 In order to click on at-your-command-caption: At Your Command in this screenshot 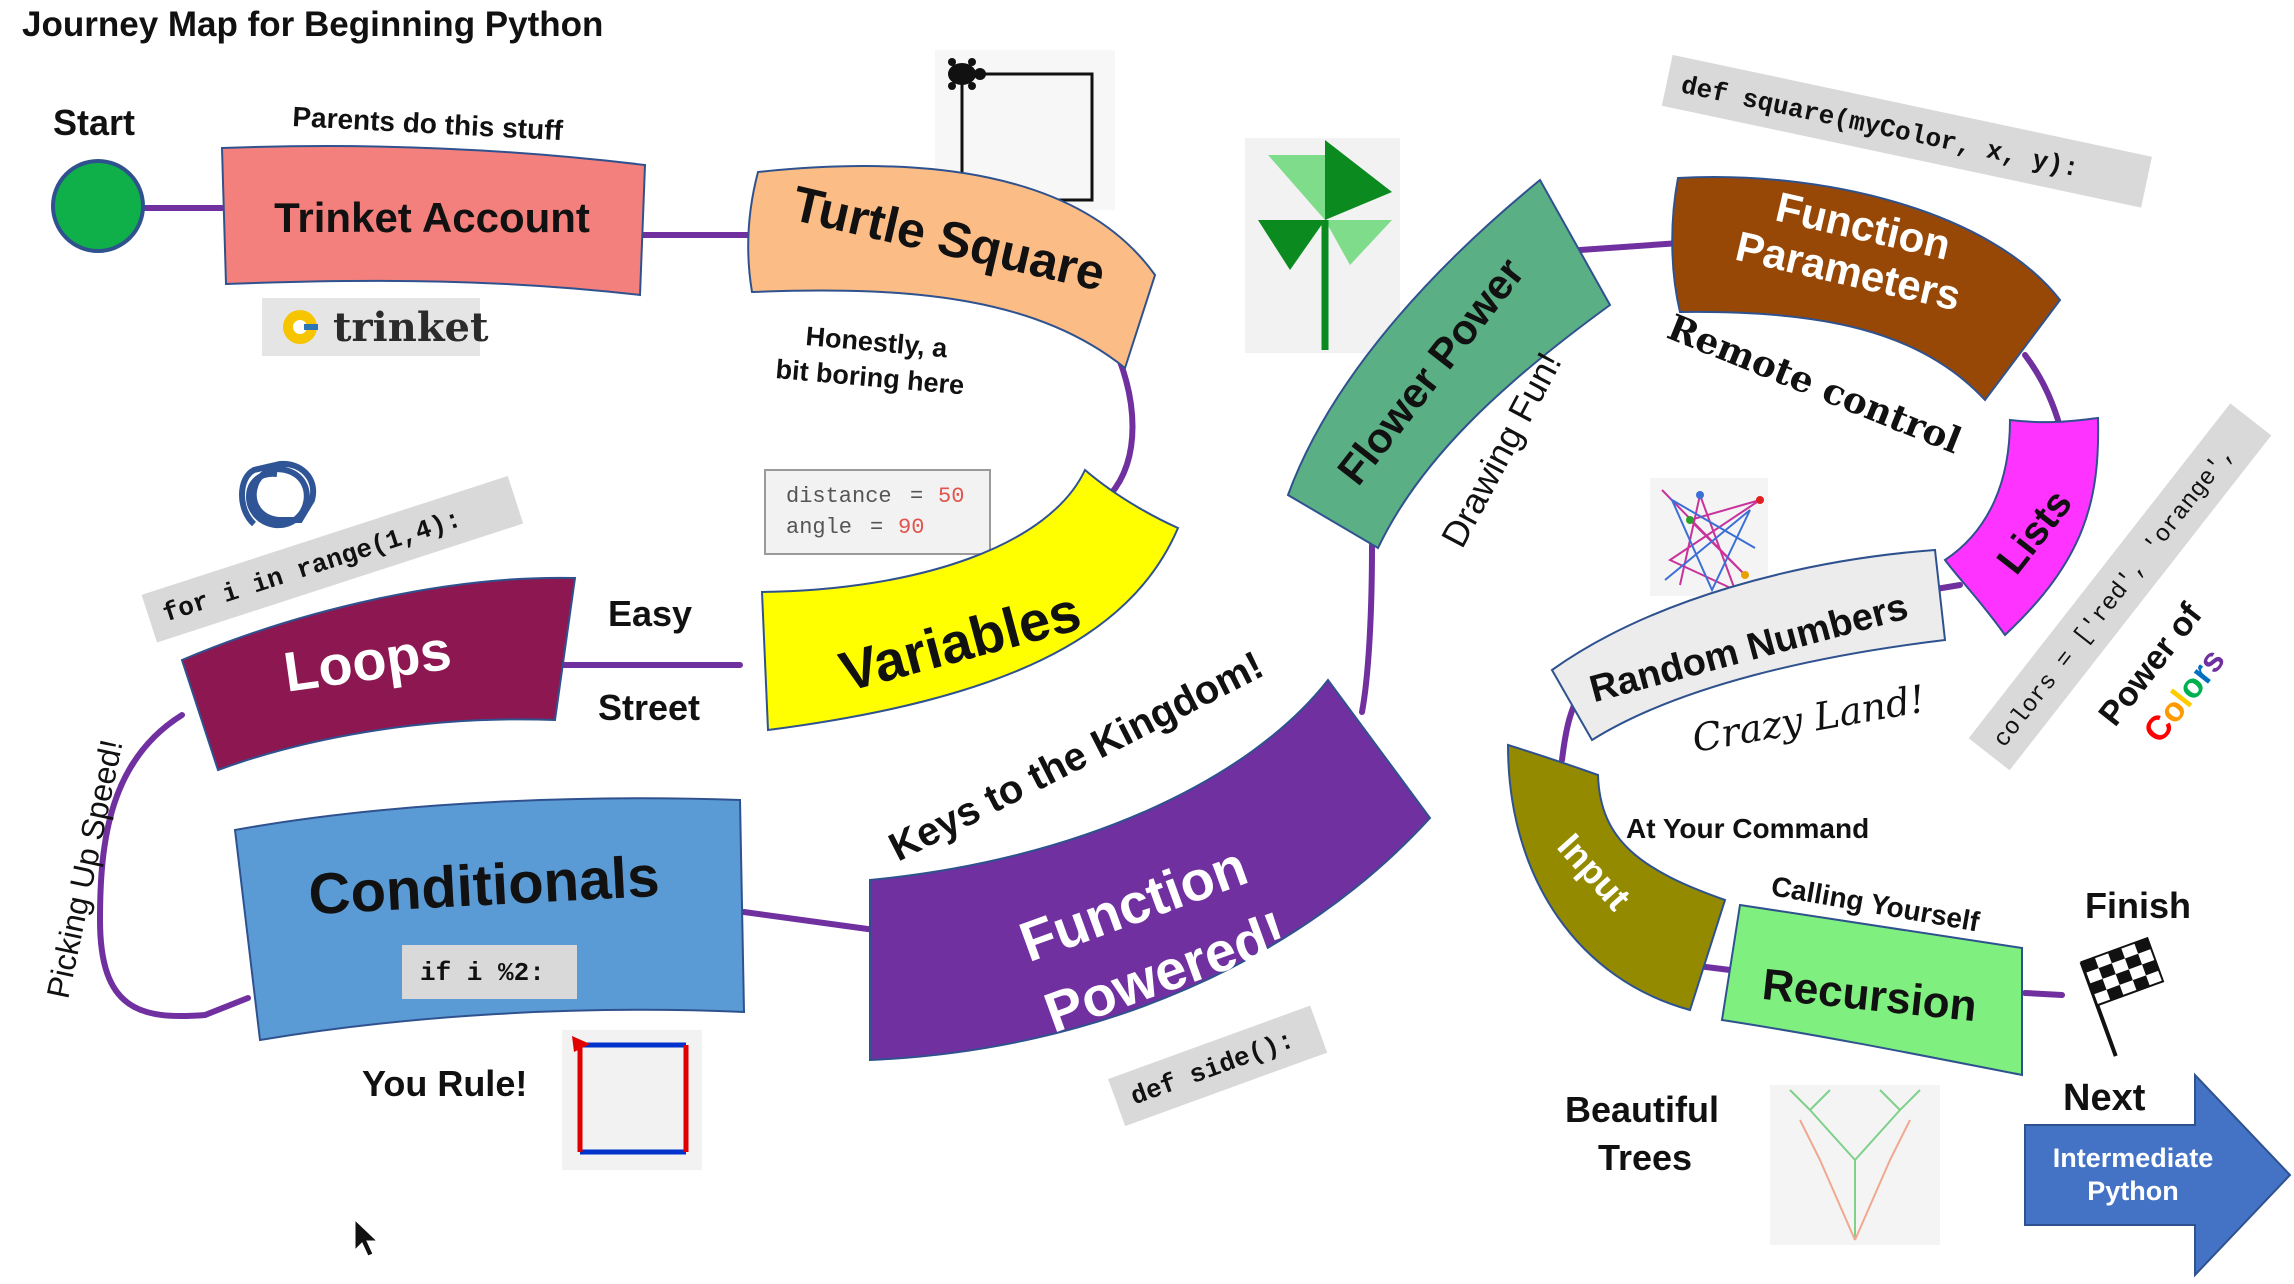, I will do `click(1747, 828)`.